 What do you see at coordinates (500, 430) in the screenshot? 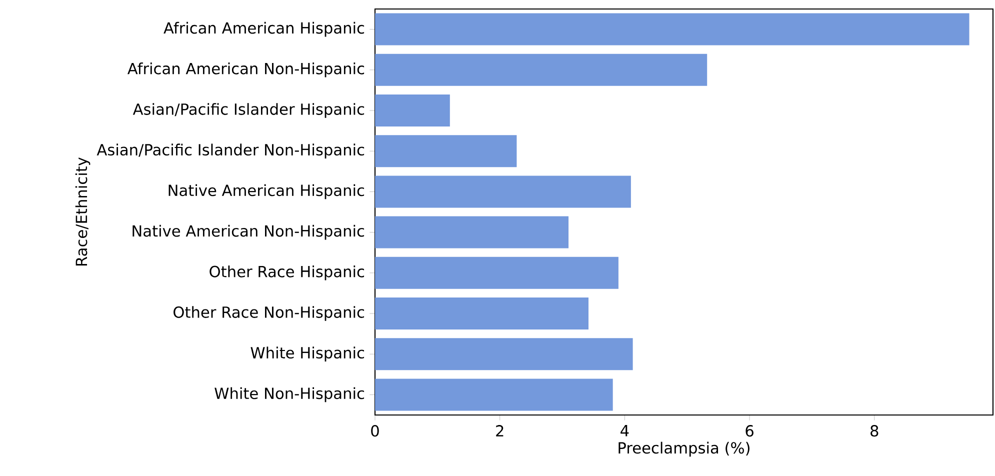
I see `x-tick-label: 2` at bounding box center [500, 430].